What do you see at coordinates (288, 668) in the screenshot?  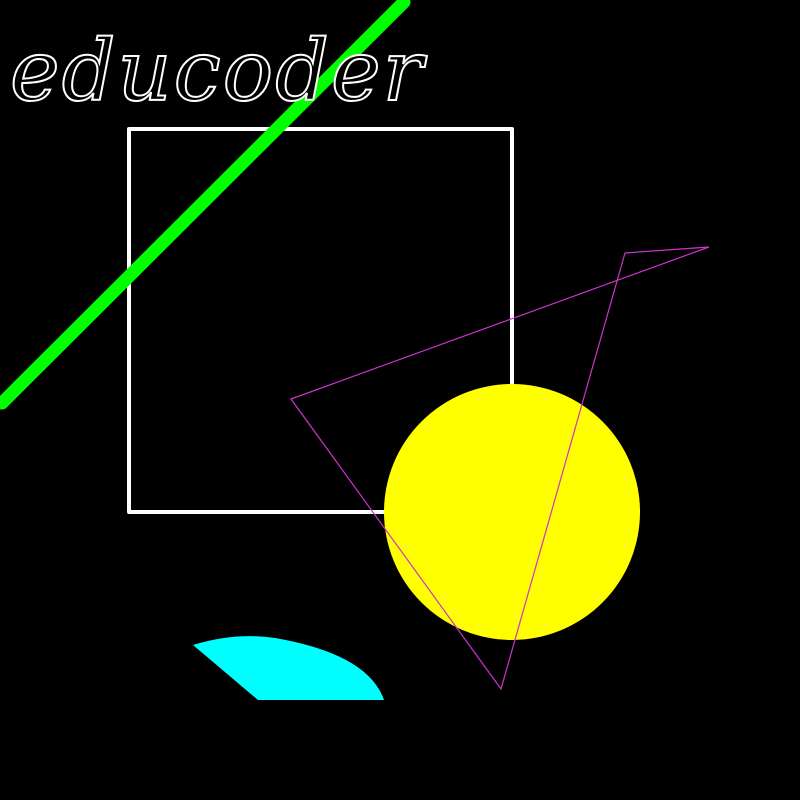 I see `cyan-ellipse-segment` at bounding box center [288, 668].